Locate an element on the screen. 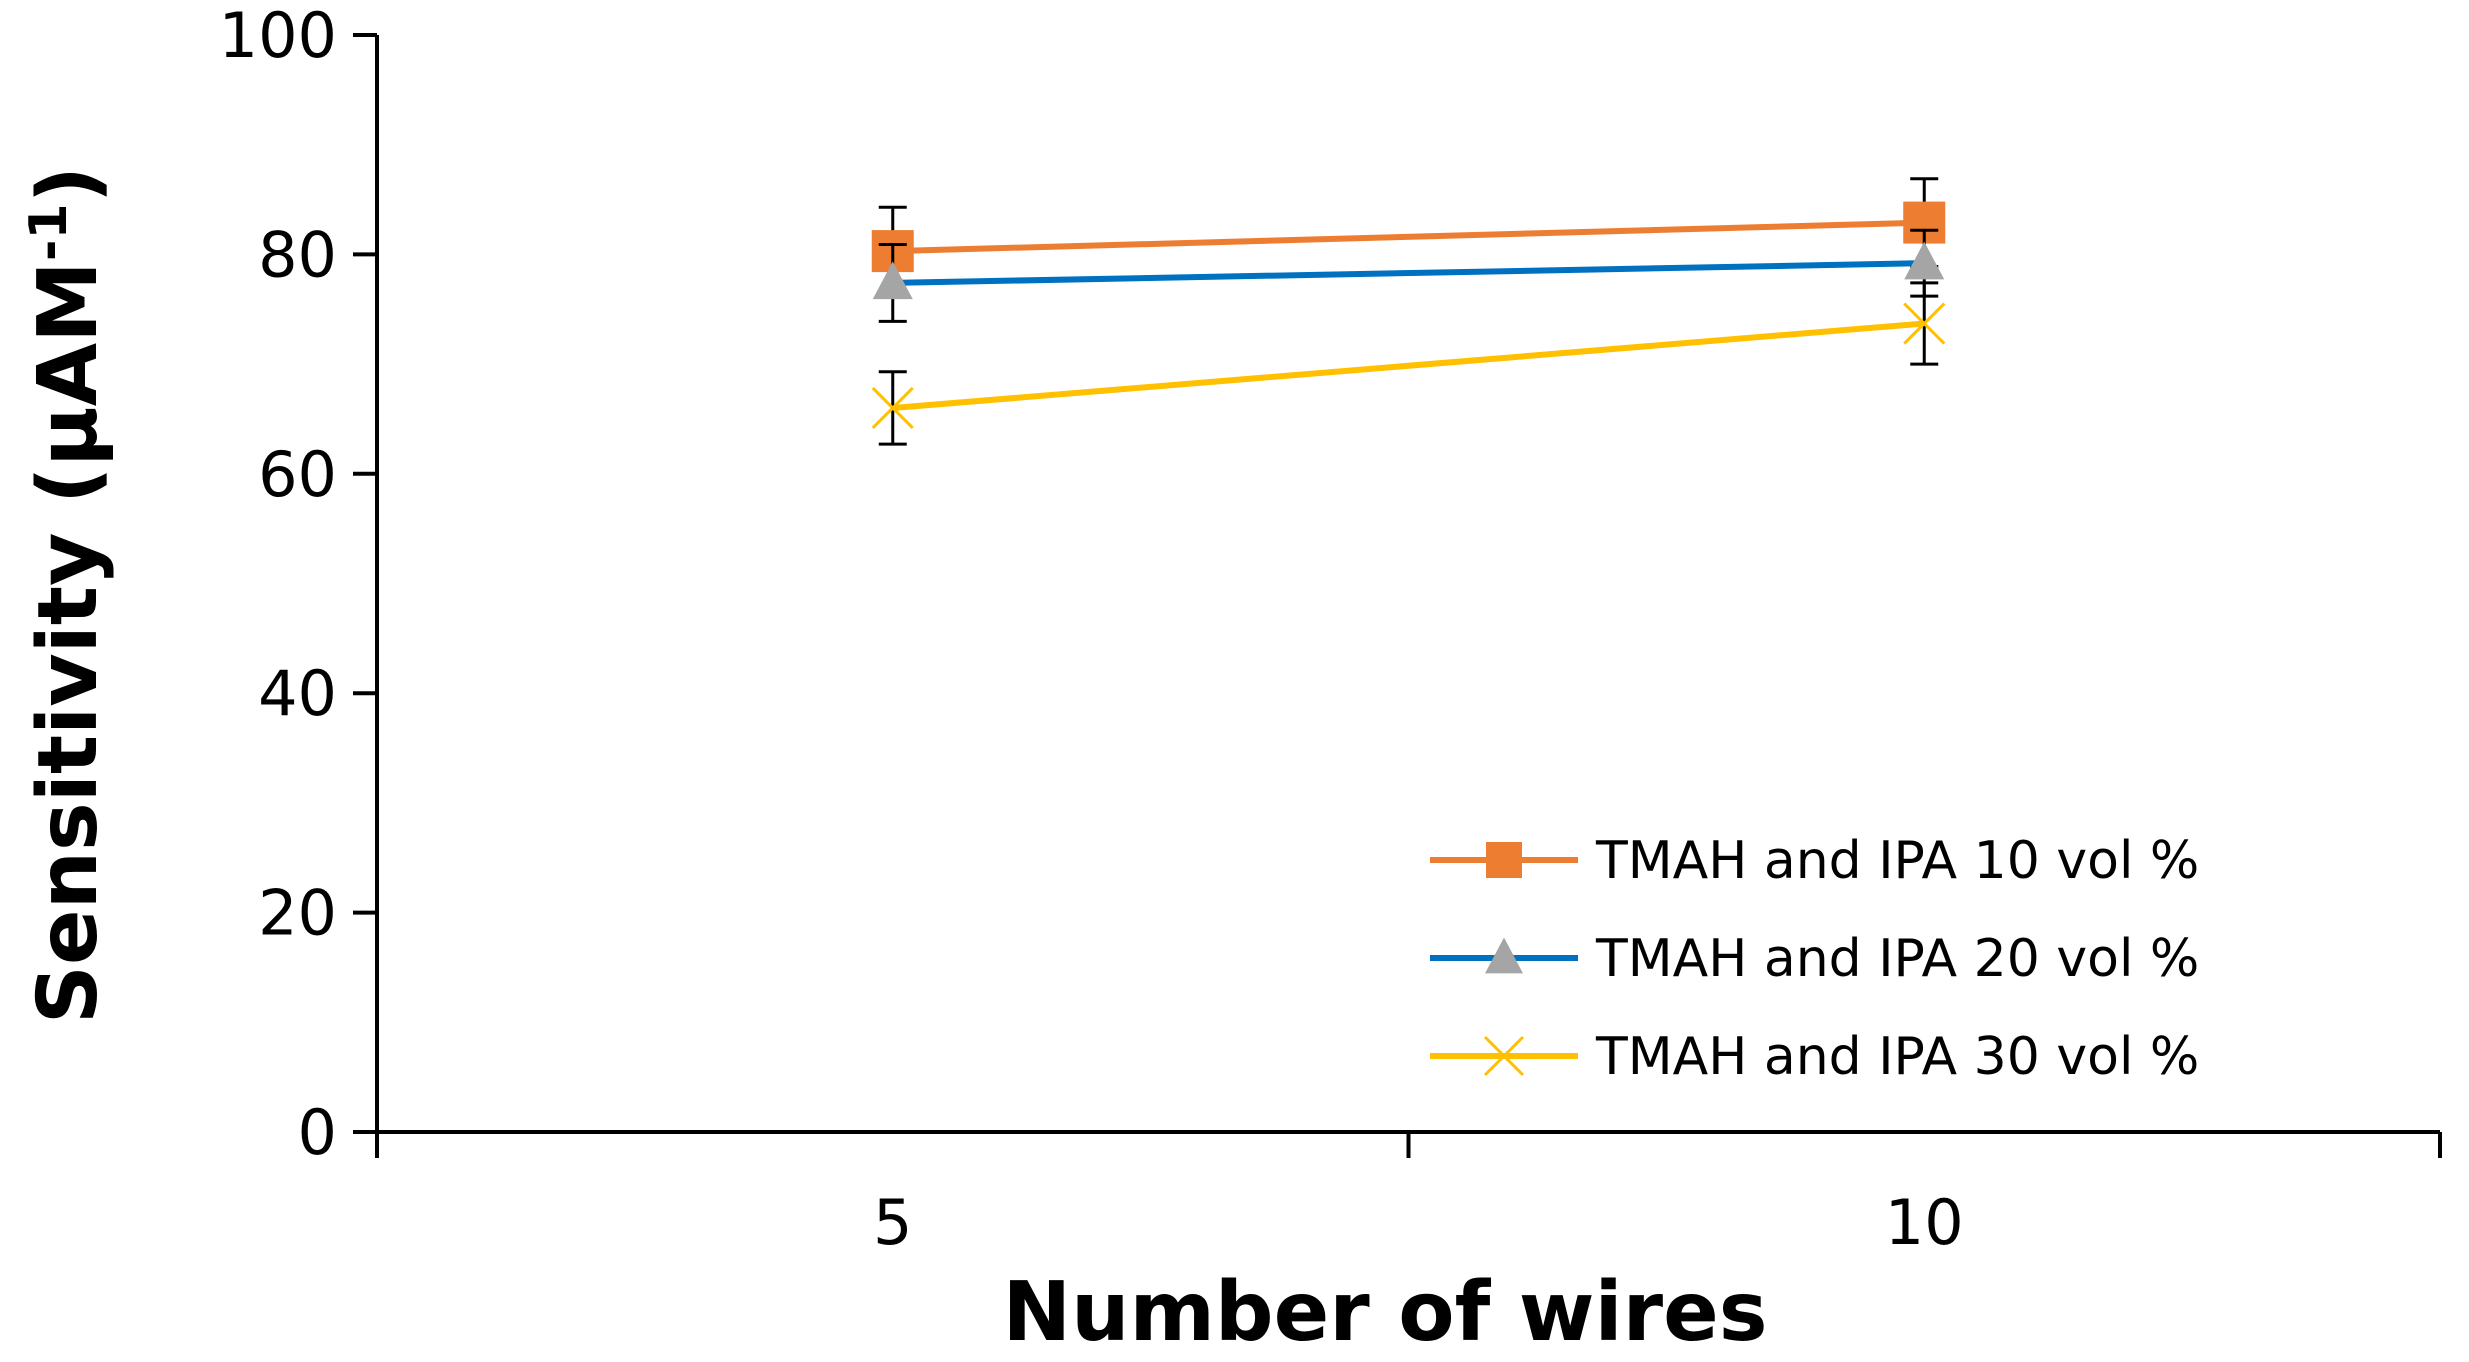 This screenshot has width=2469, height=1362. legend-item-2: TMAH and IPA 20 vol % is located at coordinates (1814, 959).